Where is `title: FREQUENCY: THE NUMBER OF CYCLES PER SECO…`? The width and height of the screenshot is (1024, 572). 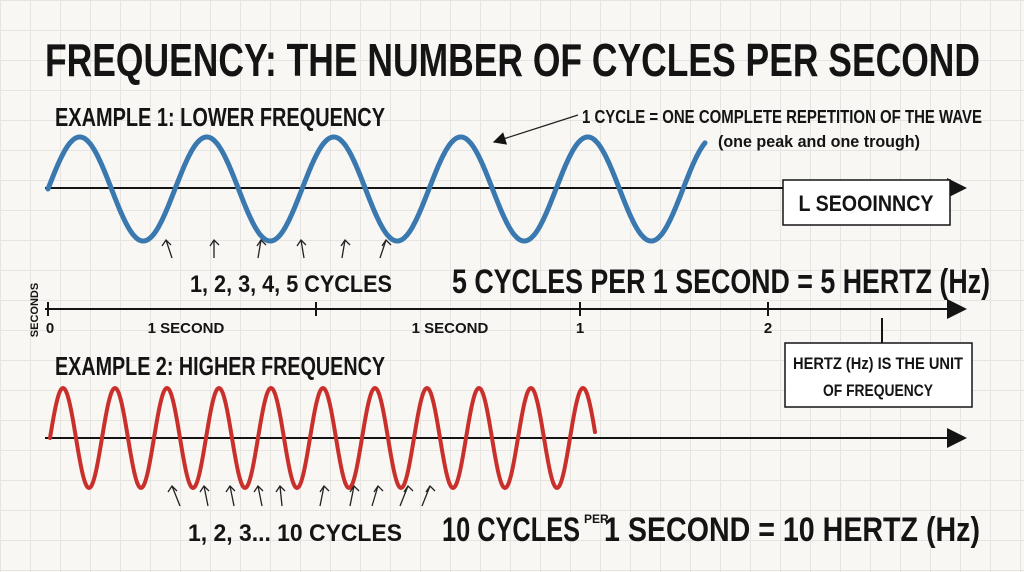 title: FREQUENCY: THE NUMBER OF CYCLES PER SECO… is located at coordinates (512, 60).